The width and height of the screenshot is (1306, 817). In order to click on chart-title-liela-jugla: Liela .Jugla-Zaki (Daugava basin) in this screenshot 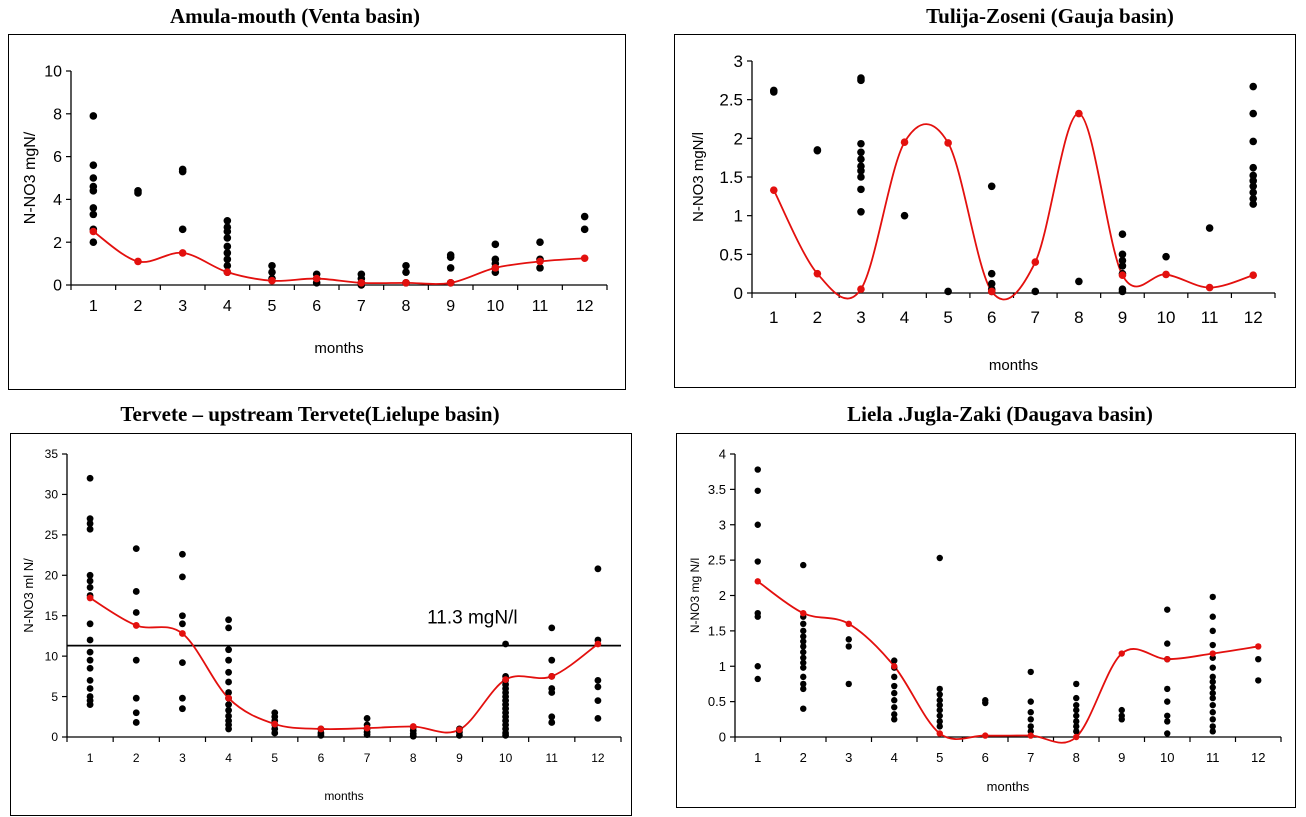, I will do `click(1000, 414)`.